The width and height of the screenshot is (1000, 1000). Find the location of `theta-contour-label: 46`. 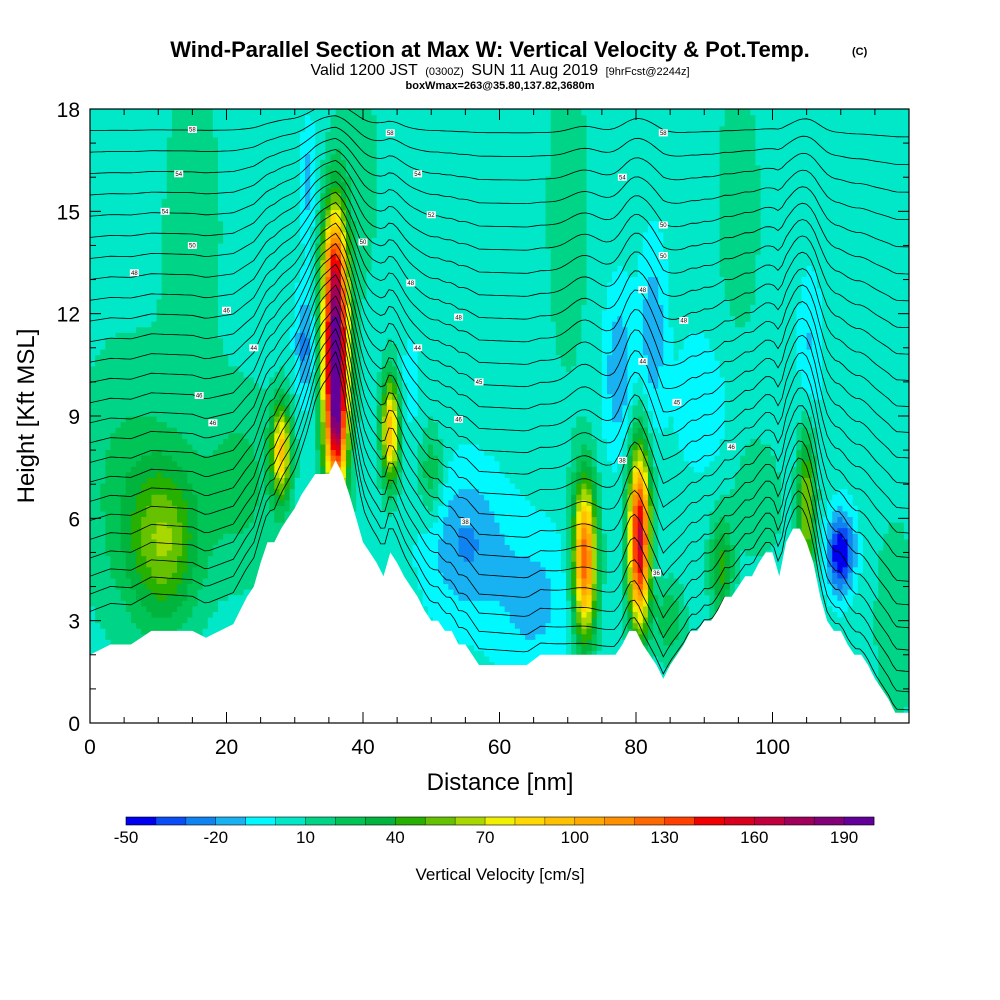

theta-contour-label: 46 is located at coordinates (213, 423).